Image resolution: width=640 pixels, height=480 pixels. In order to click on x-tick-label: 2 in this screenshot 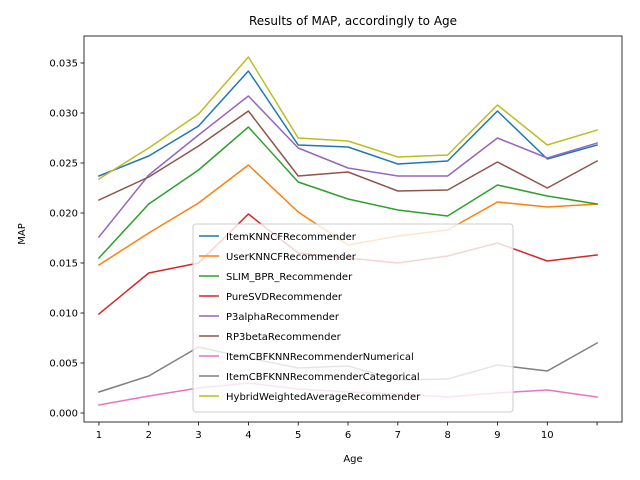, I will do `click(149, 435)`.